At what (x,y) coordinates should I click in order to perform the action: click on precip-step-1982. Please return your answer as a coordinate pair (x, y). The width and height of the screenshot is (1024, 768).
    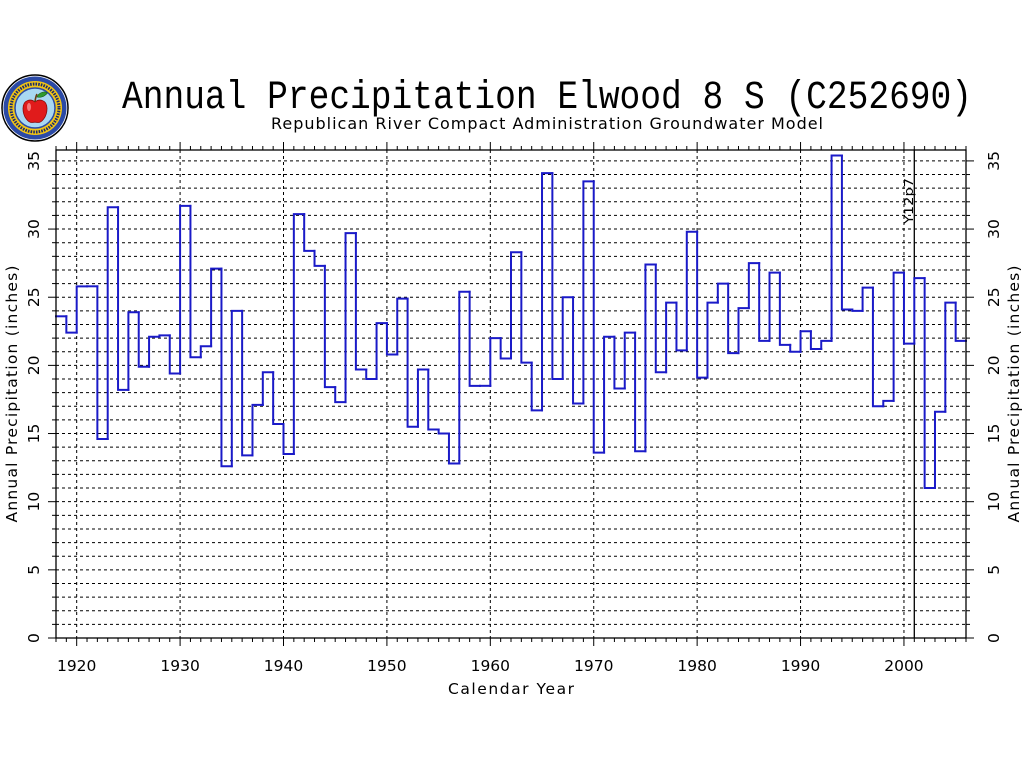
    Looking at the image, I should click on (723, 293).